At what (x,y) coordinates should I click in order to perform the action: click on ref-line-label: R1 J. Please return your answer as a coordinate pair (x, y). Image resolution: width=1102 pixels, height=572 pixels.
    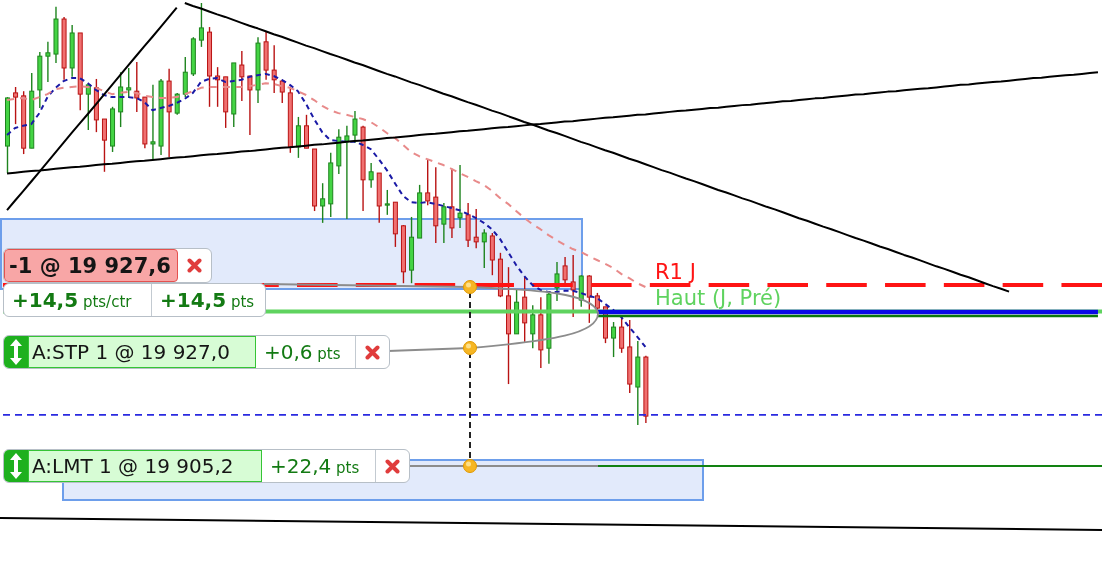
    Looking at the image, I should click on (675, 271).